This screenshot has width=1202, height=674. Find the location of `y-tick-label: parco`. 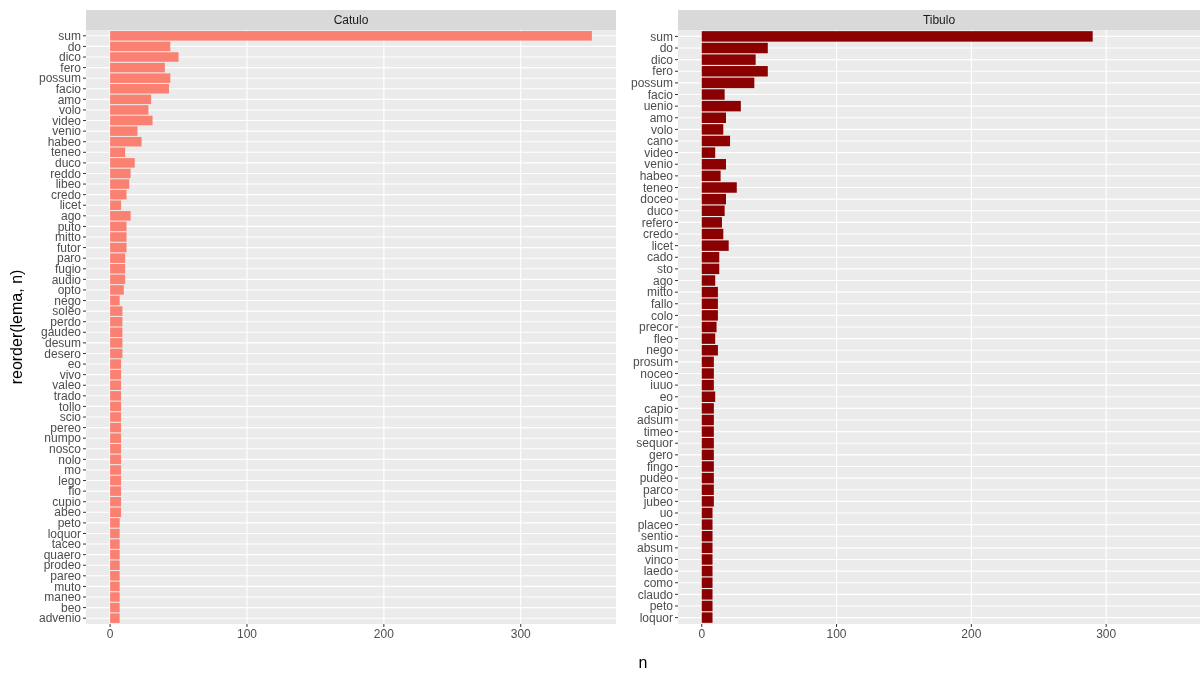

y-tick-label: parco is located at coordinates (658, 489).